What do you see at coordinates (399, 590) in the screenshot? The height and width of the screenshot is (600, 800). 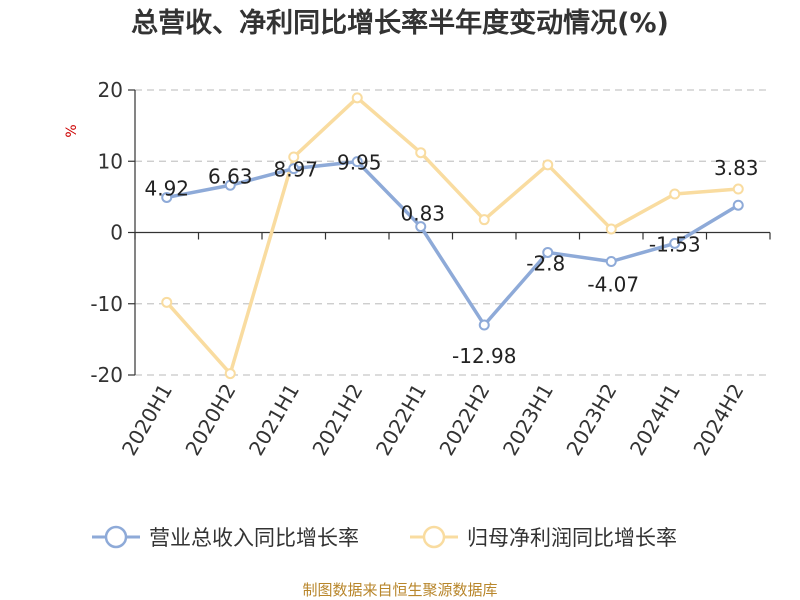 I see `source-note: 制图数据来自恒生聚源数据库` at bounding box center [399, 590].